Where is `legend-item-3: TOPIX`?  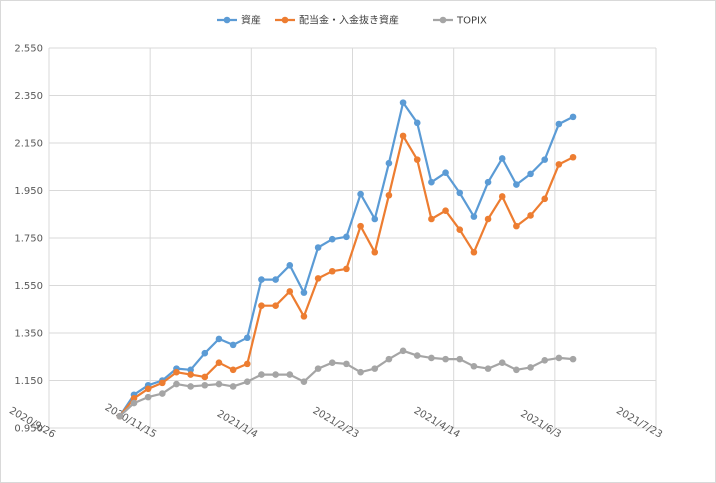 legend-item-3: TOPIX is located at coordinates (460, 21).